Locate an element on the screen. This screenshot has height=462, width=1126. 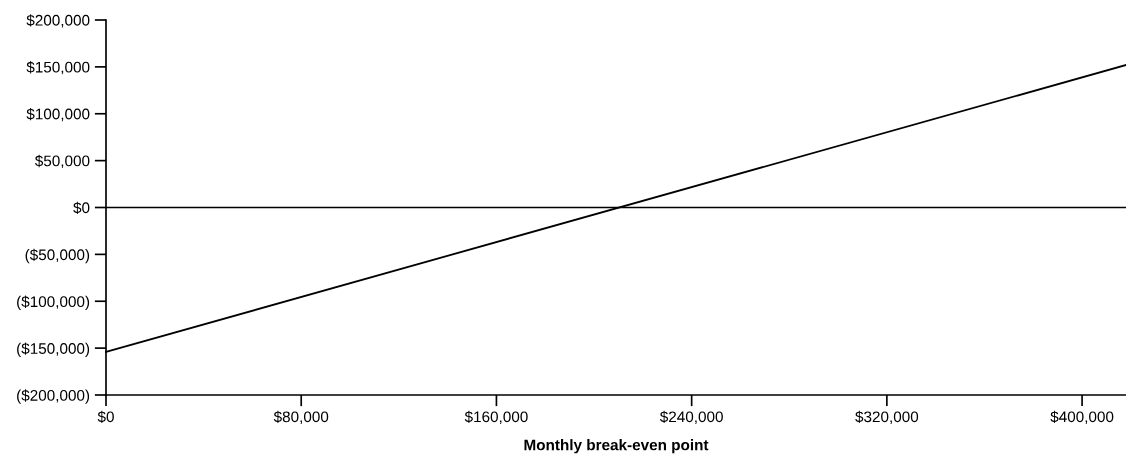
x-tick-label: $320,000 is located at coordinates (887, 417).